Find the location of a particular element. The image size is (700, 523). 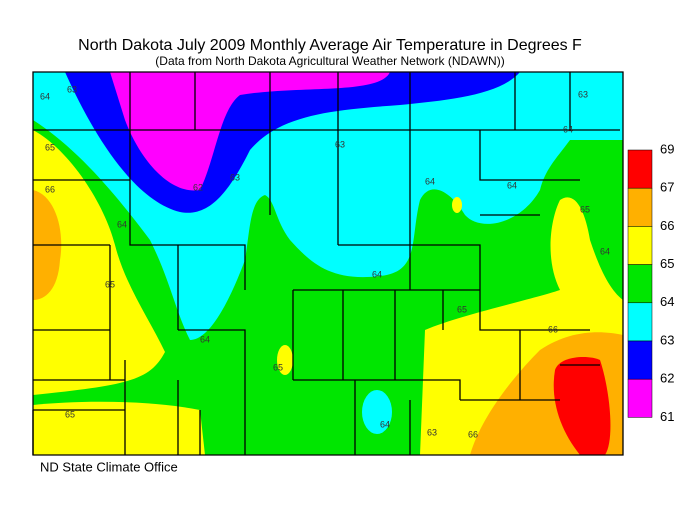

contour-label: 62 is located at coordinates (198, 187).